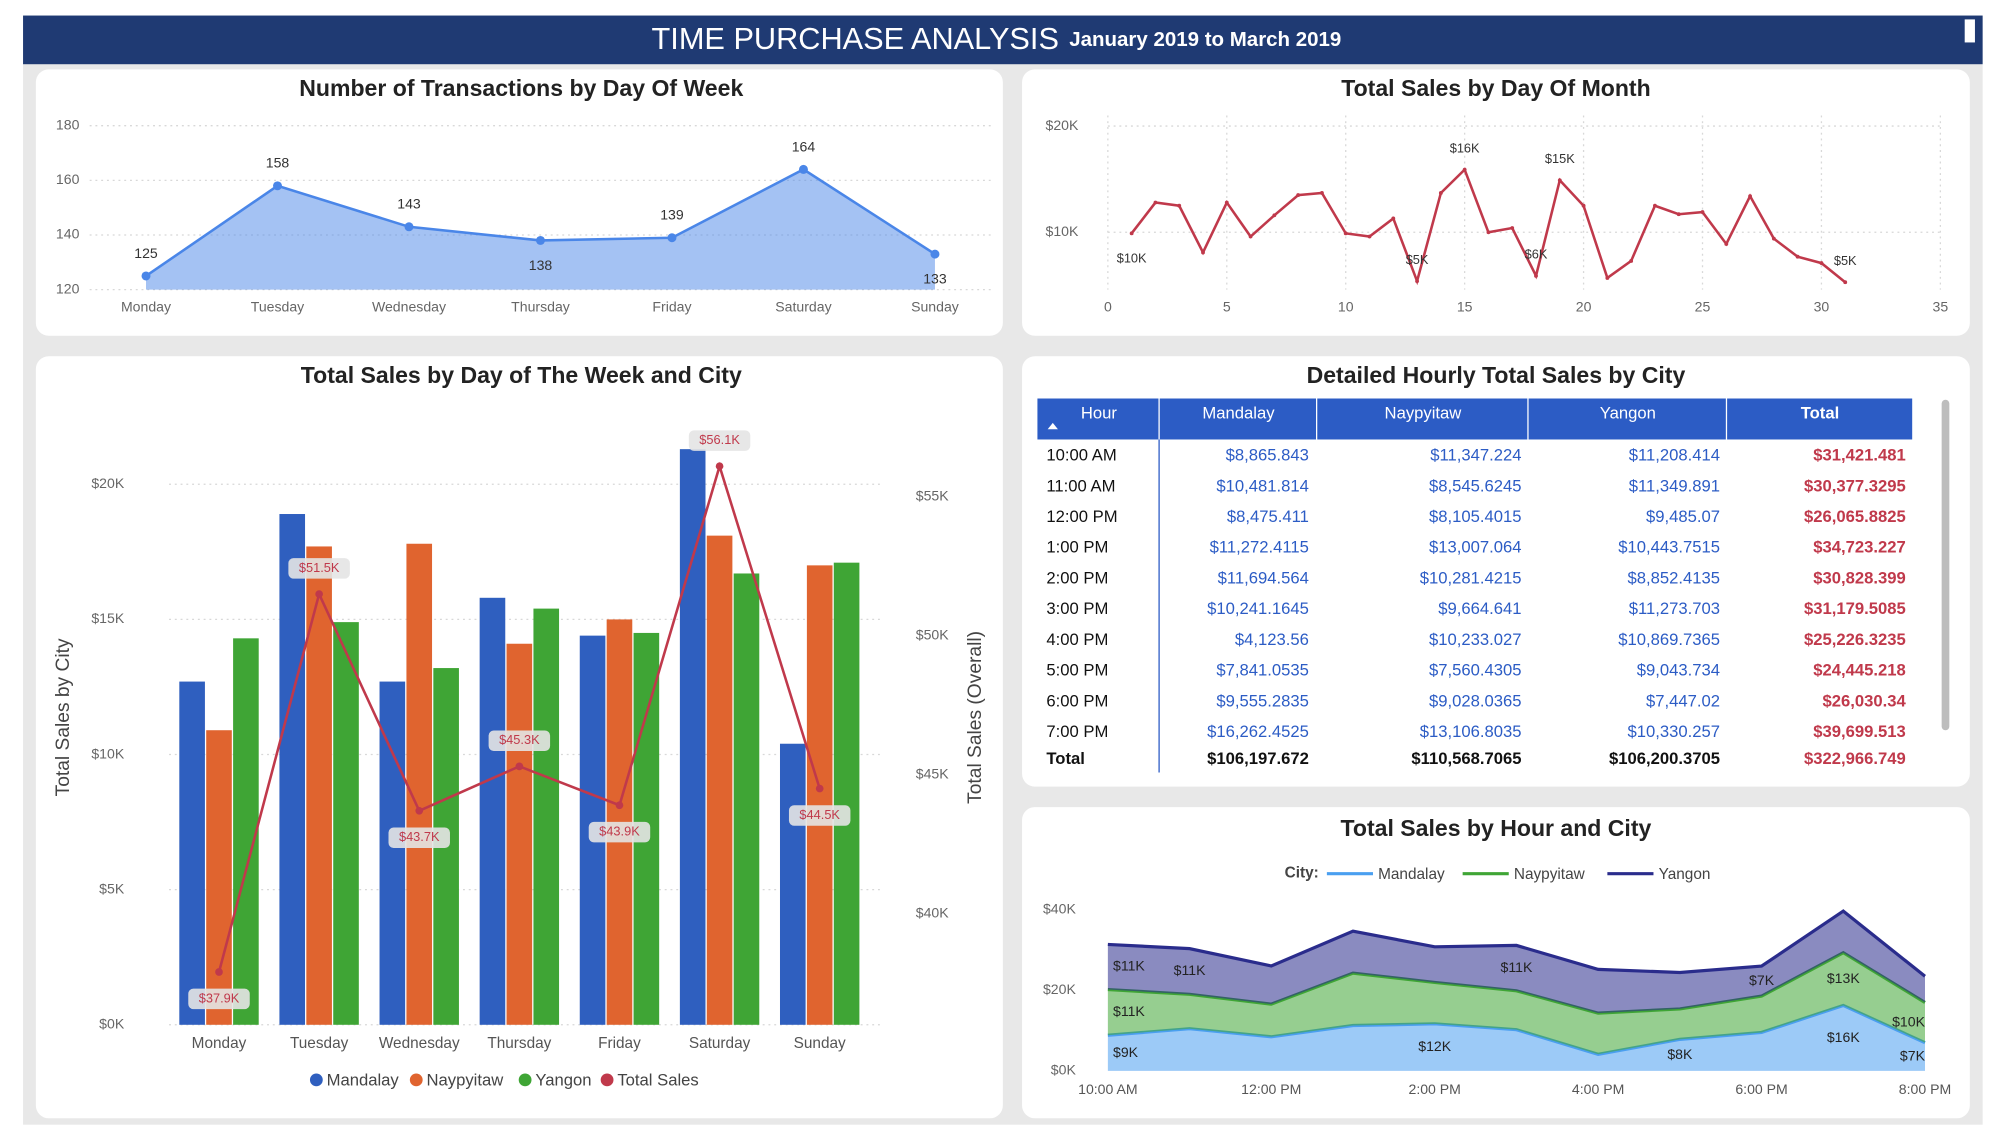  What do you see at coordinates (1598, 1089) in the screenshot?
I see `x-tick-label: 4:00 PM` at bounding box center [1598, 1089].